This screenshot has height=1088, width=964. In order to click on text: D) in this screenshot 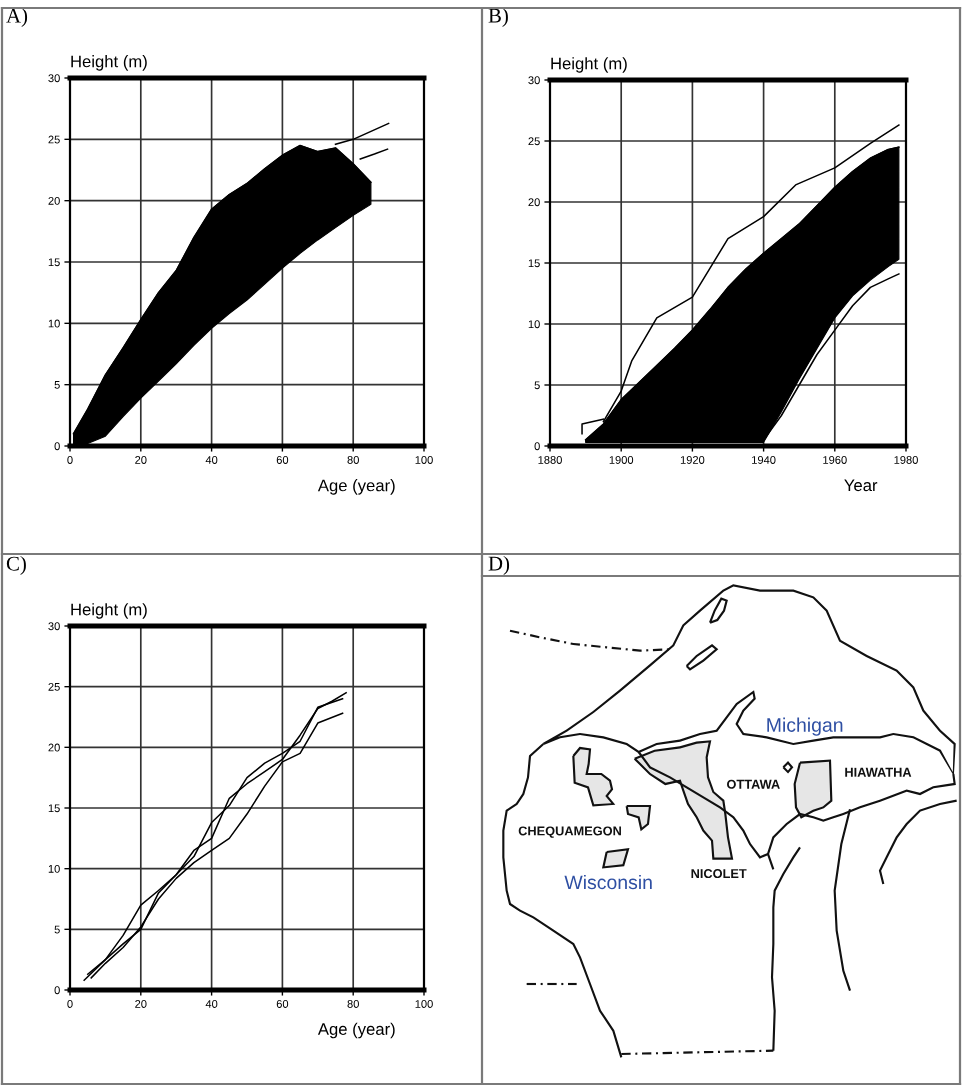, I will do `click(499, 565)`.